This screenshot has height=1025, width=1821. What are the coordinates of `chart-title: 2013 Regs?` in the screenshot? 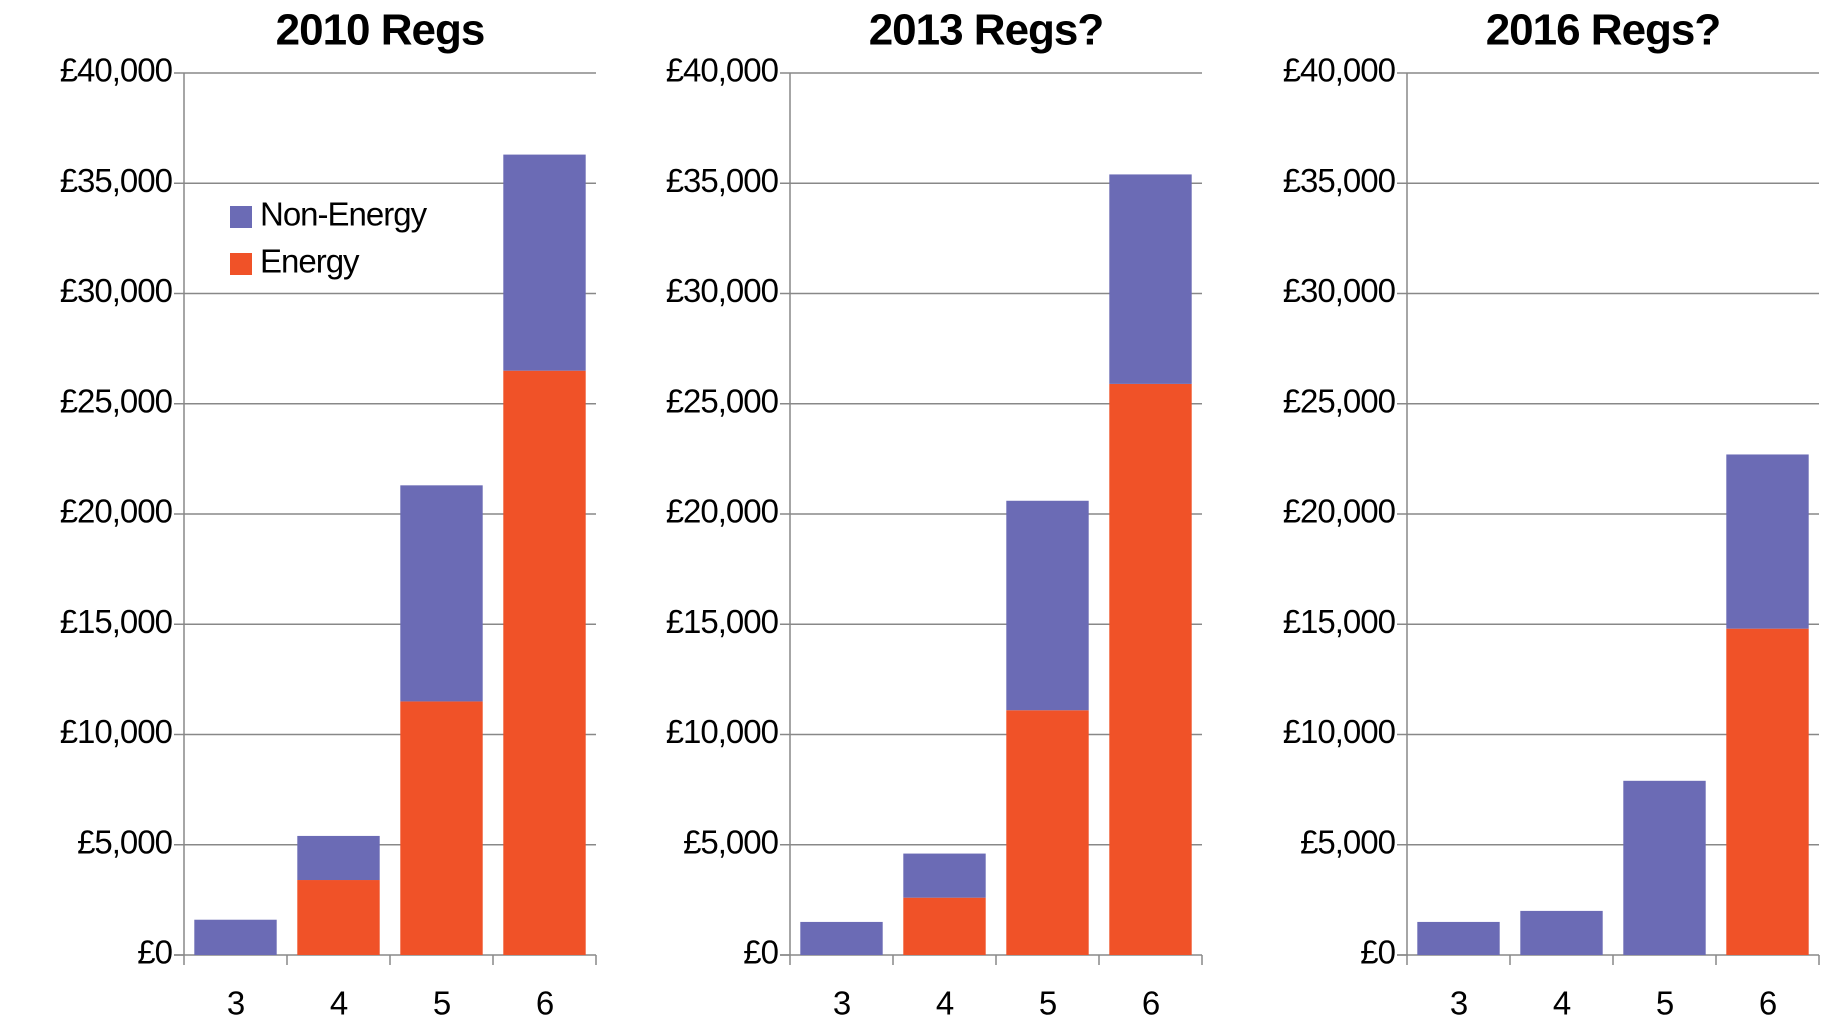 It's located at (986, 30).